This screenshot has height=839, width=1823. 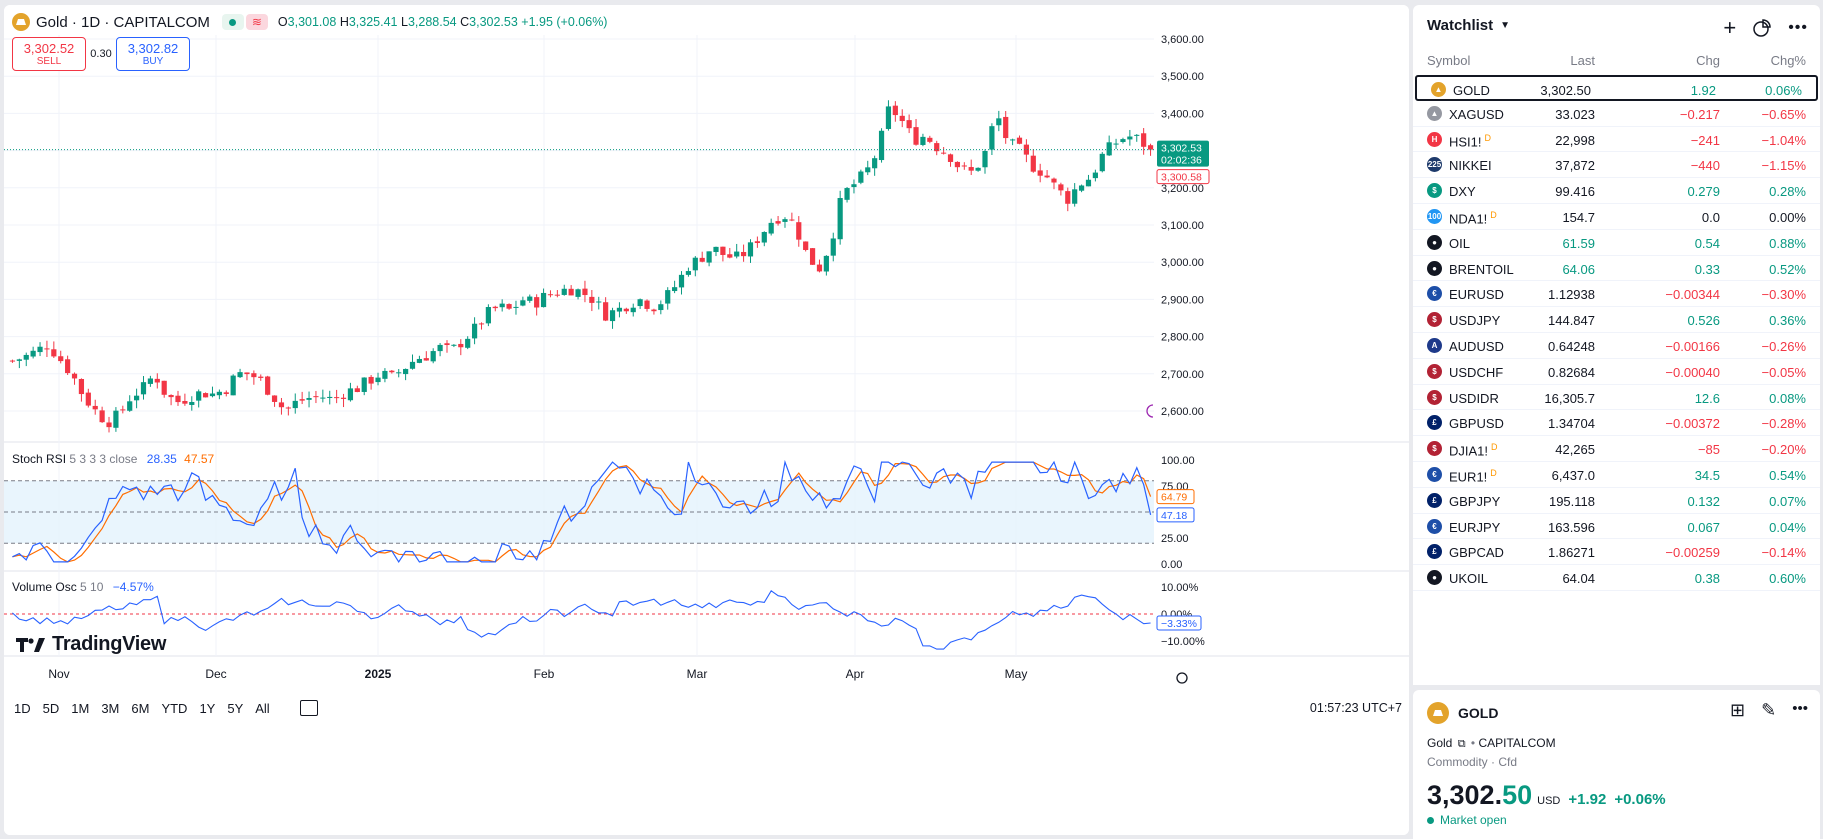 What do you see at coordinates (1174, 498) in the screenshot?
I see `stoch-d-tag-text: 64.79` at bounding box center [1174, 498].